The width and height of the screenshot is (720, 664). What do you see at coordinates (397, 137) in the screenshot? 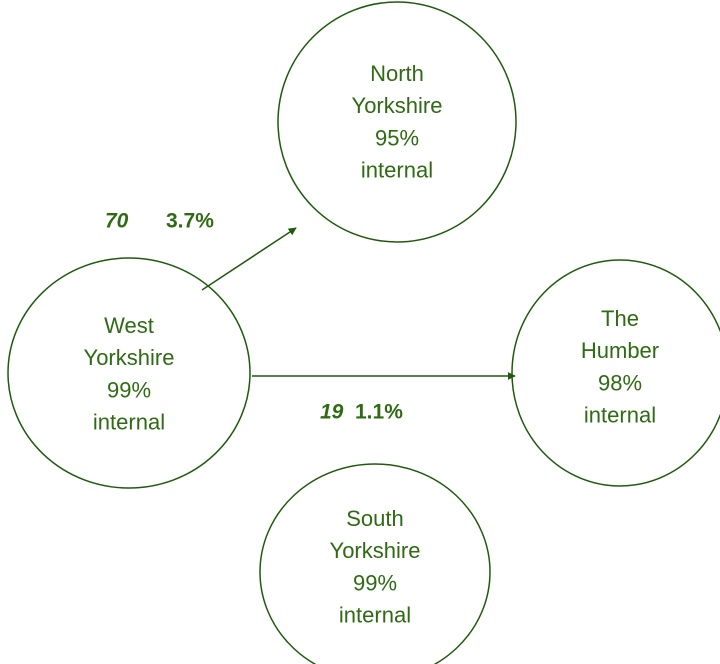
I see `node-label: 95%` at bounding box center [397, 137].